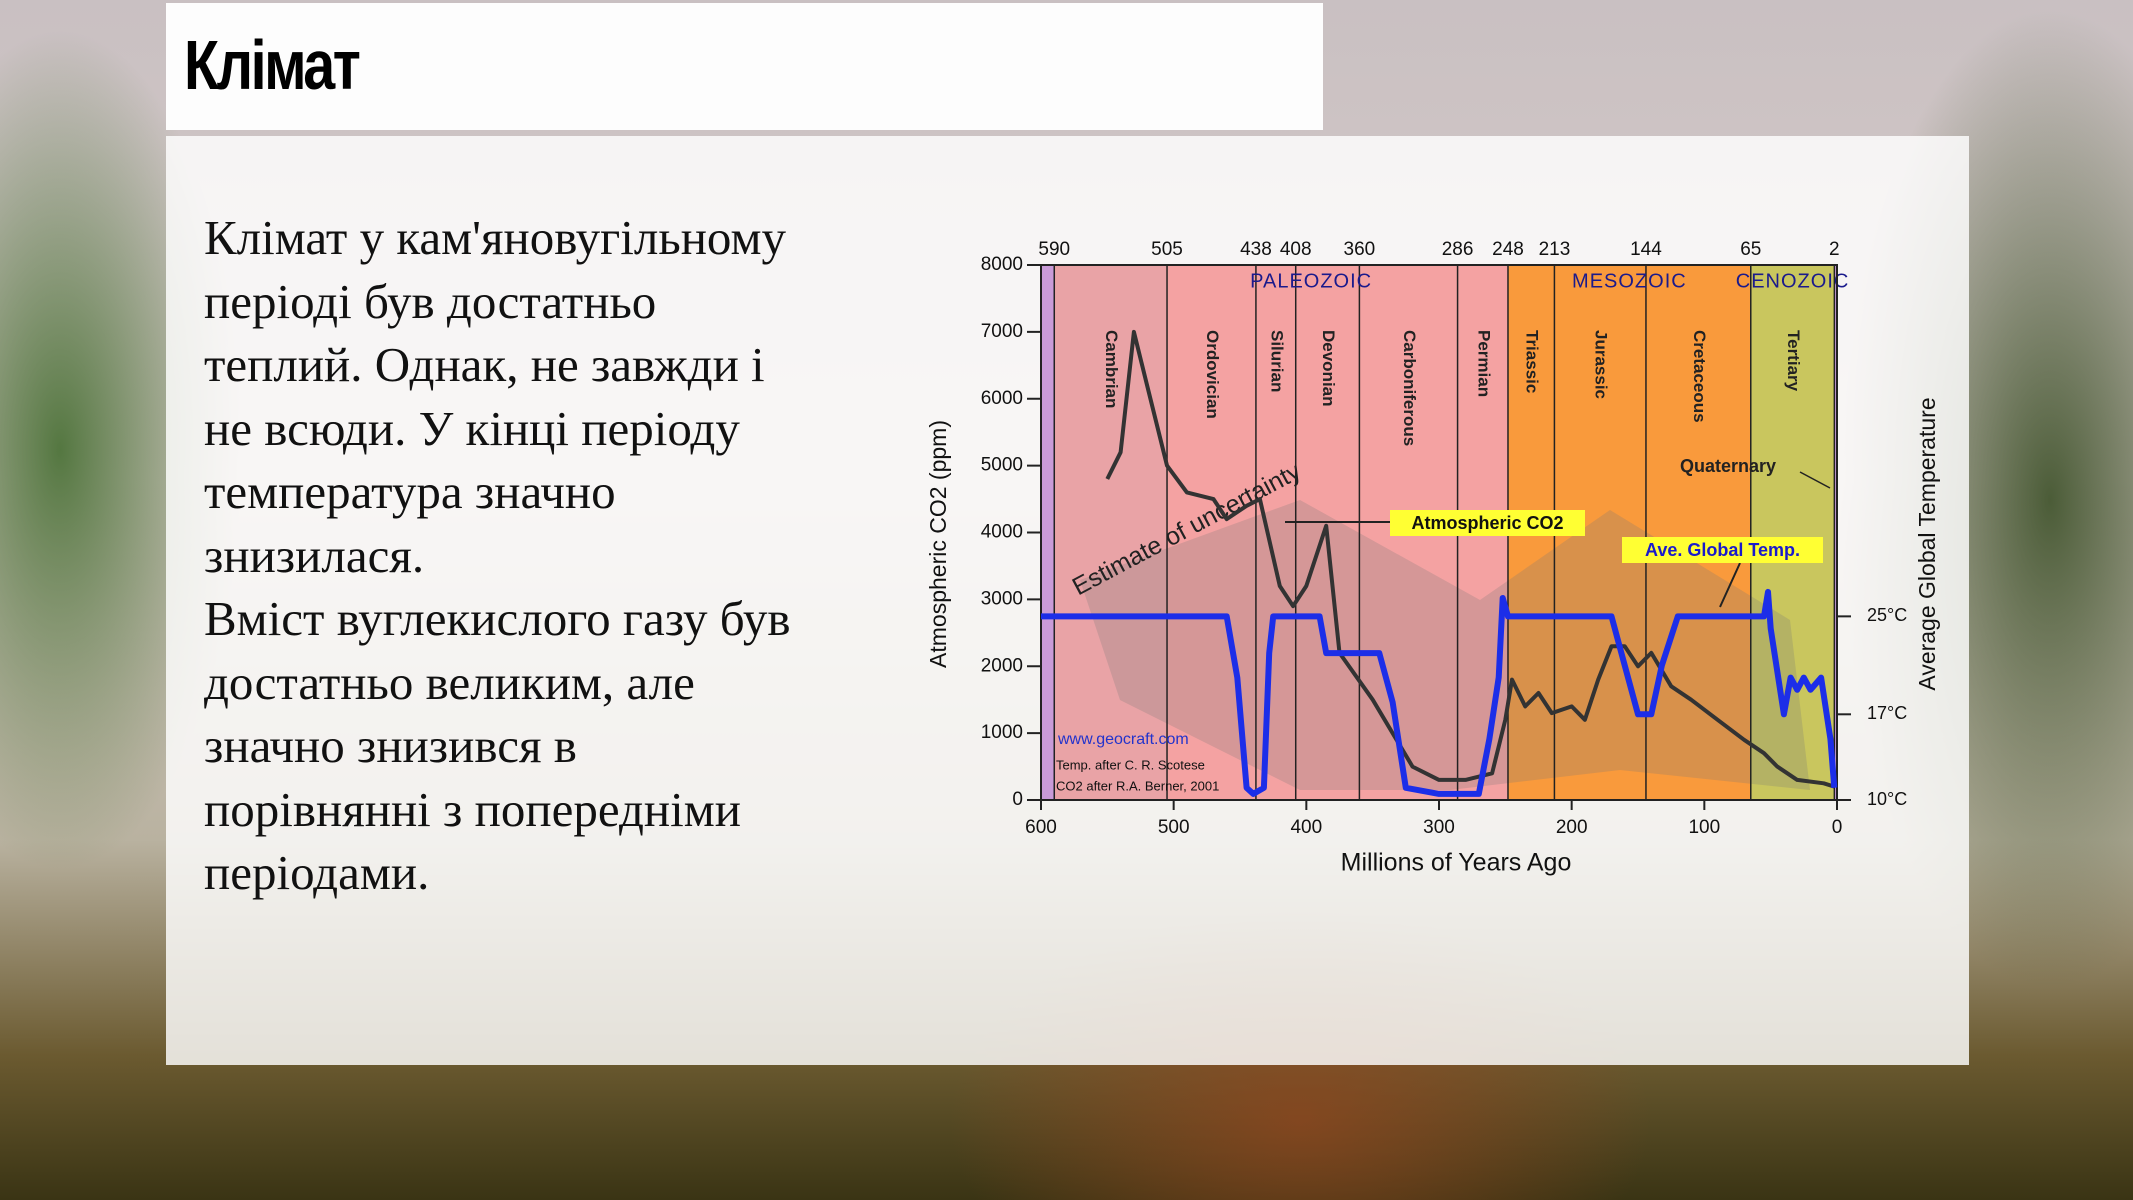 This screenshot has height=1200, width=2133. What do you see at coordinates (484, 364) in the screenshot?
I see `body-line: теплий. Однак, не завжди і` at bounding box center [484, 364].